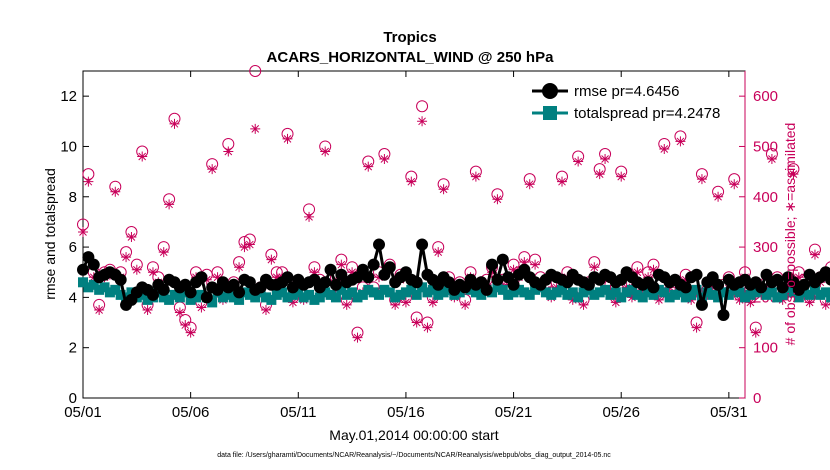 The image size is (830, 470). I want to click on legend-rmse-marker, so click(550, 91).